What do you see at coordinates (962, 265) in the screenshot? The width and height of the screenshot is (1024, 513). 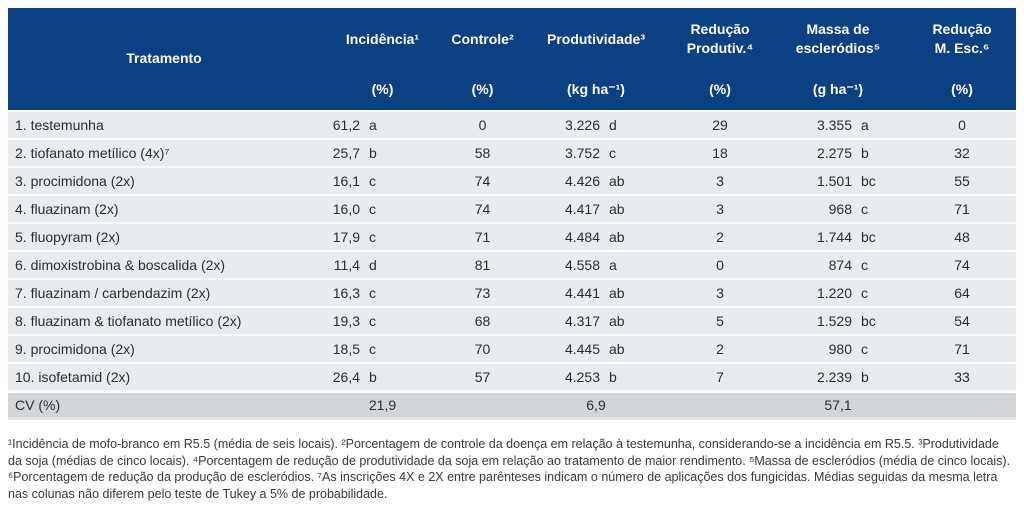 I see `reducao-mesc-value: 74` at bounding box center [962, 265].